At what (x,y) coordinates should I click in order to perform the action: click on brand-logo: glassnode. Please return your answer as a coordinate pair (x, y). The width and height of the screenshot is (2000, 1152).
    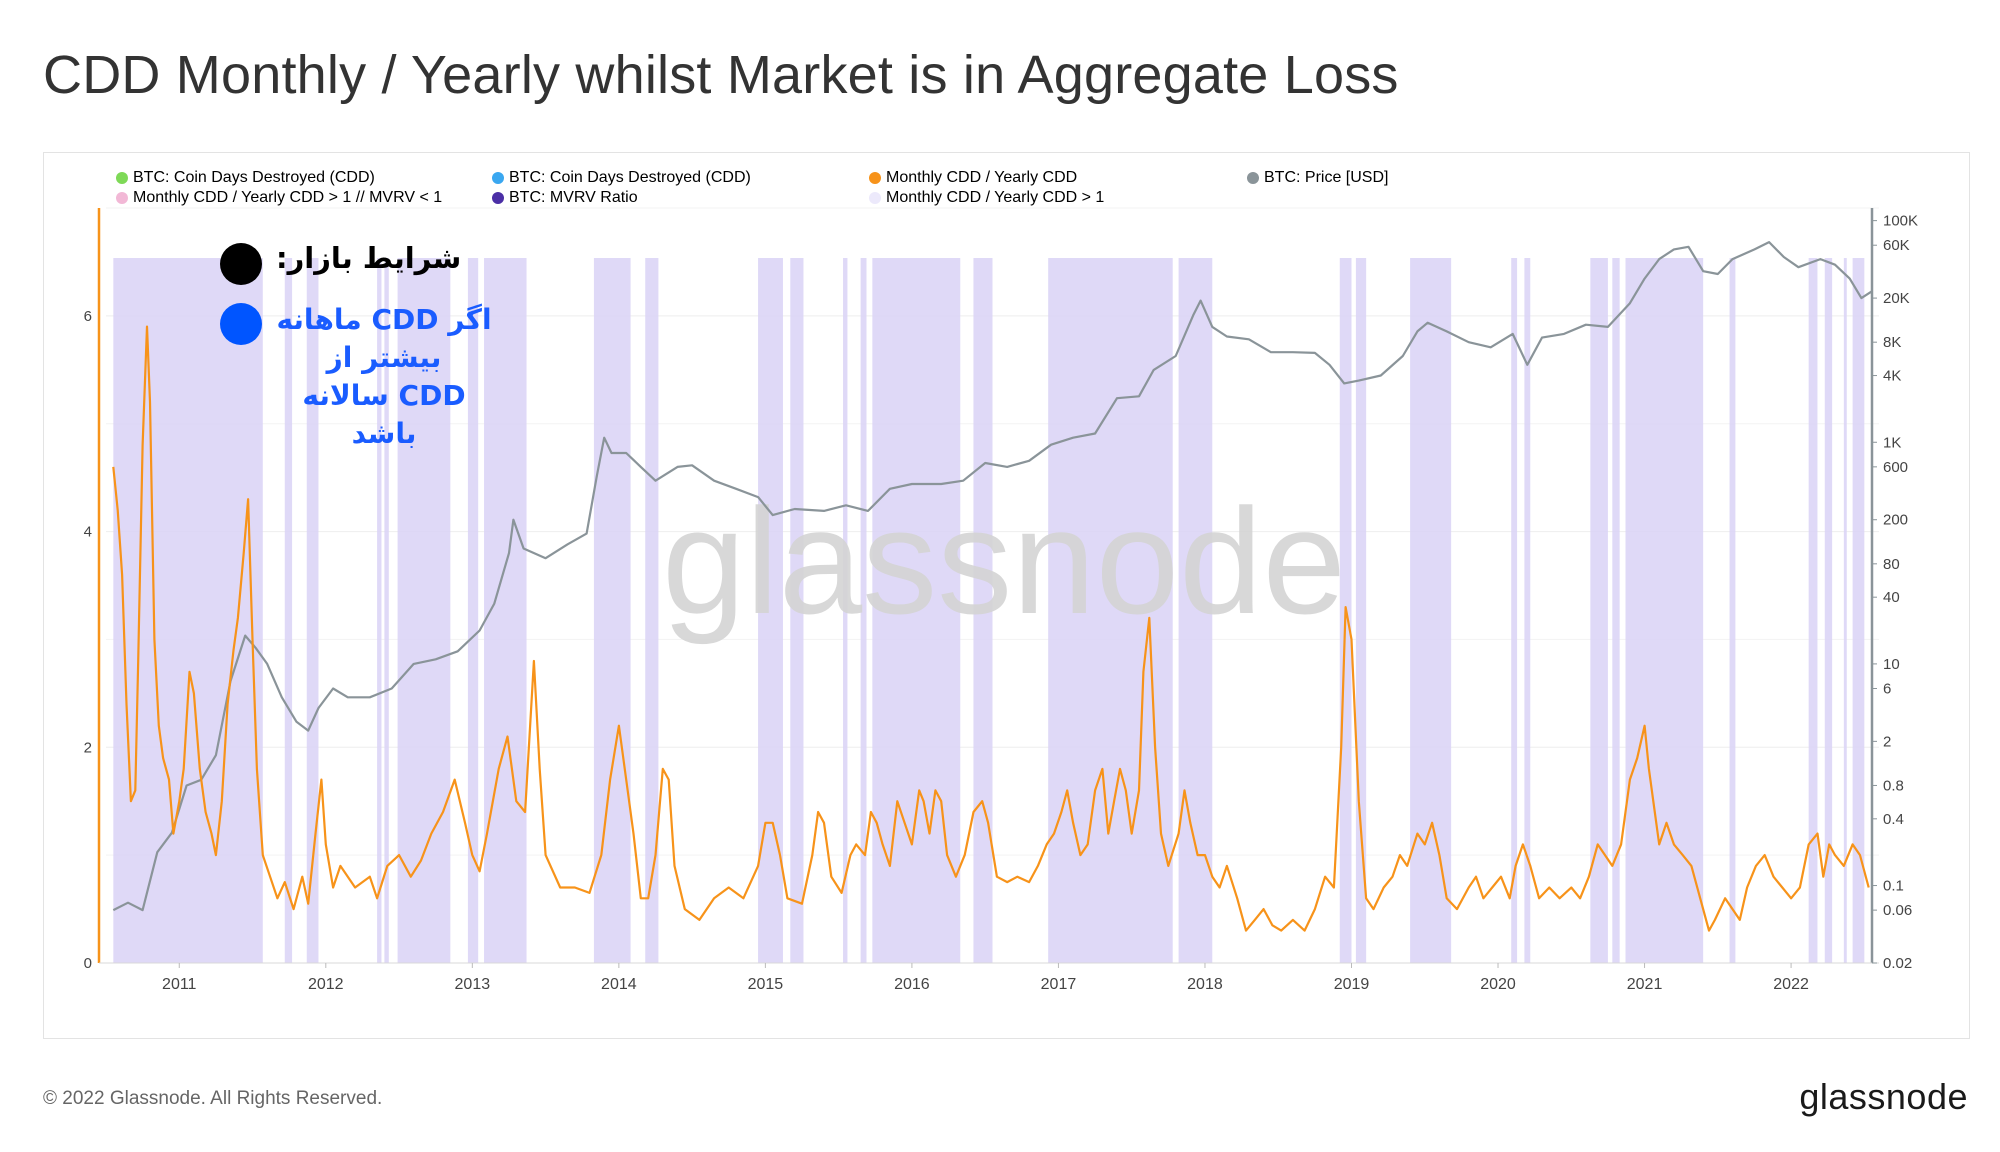
    Looking at the image, I should click on (1883, 1096).